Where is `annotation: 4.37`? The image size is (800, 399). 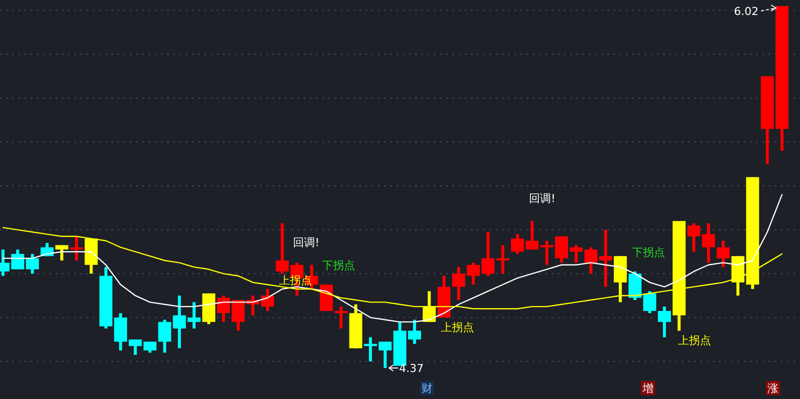 annotation: 4.37 is located at coordinates (411, 368).